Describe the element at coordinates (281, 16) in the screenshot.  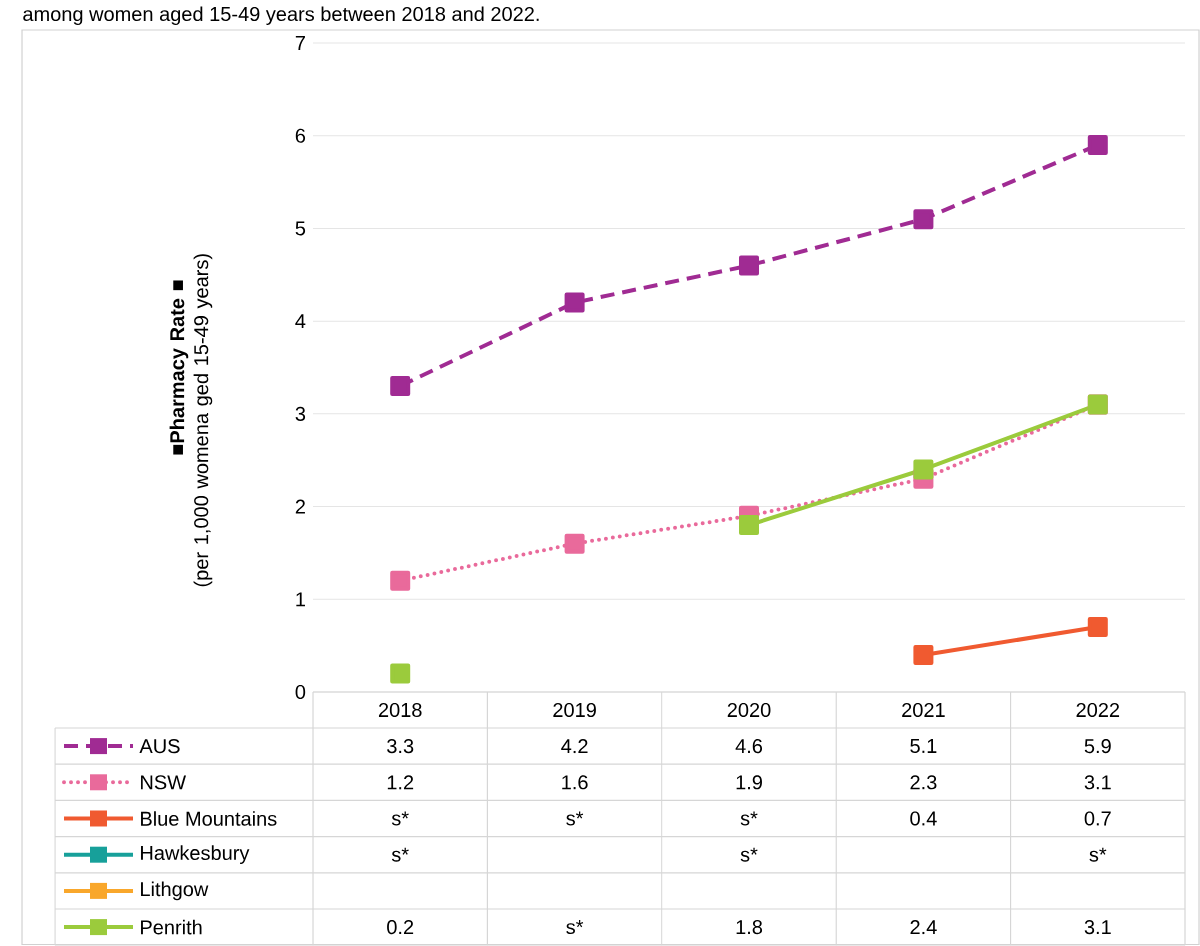
I see `chart-title: among women aged 15-49 years between 2018 and 2022.` at that location.